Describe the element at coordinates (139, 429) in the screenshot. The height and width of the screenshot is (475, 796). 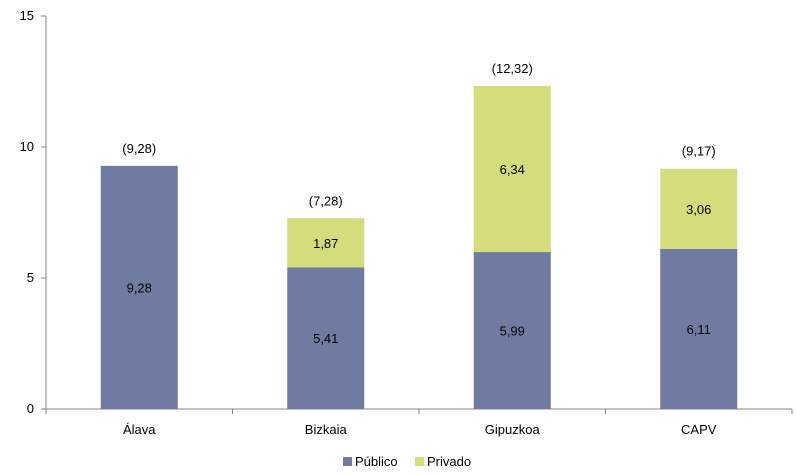
I see `x-tick-label: Álava` at that location.